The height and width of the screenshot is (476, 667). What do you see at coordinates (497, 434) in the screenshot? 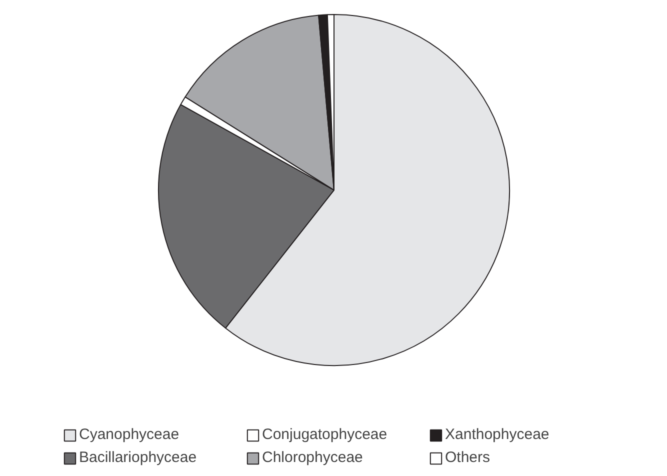
I see `legend-label: Xanthophyceae` at bounding box center [497, 434].